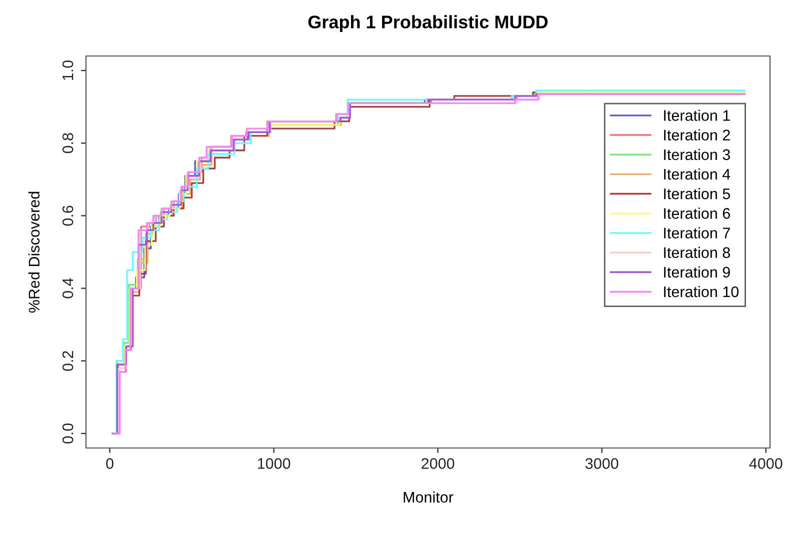 This screenshot has width=785, height=533. What do you see at coordinates (274, 463) in the screenshot?
I see `x-tick-label: 1000` at bounding box center [274, 463].